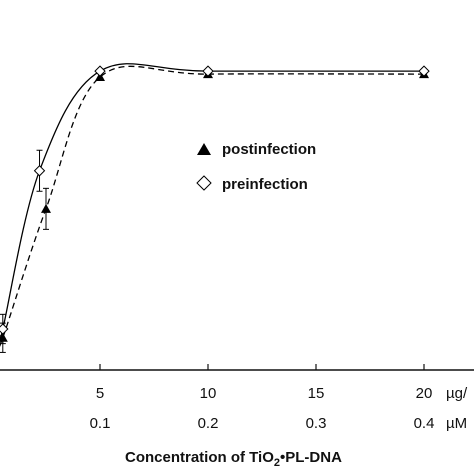 The width and height of the screenshot is (474, 474). I want to click on x-tick-label-primary-15: 15, so click(316, 393).